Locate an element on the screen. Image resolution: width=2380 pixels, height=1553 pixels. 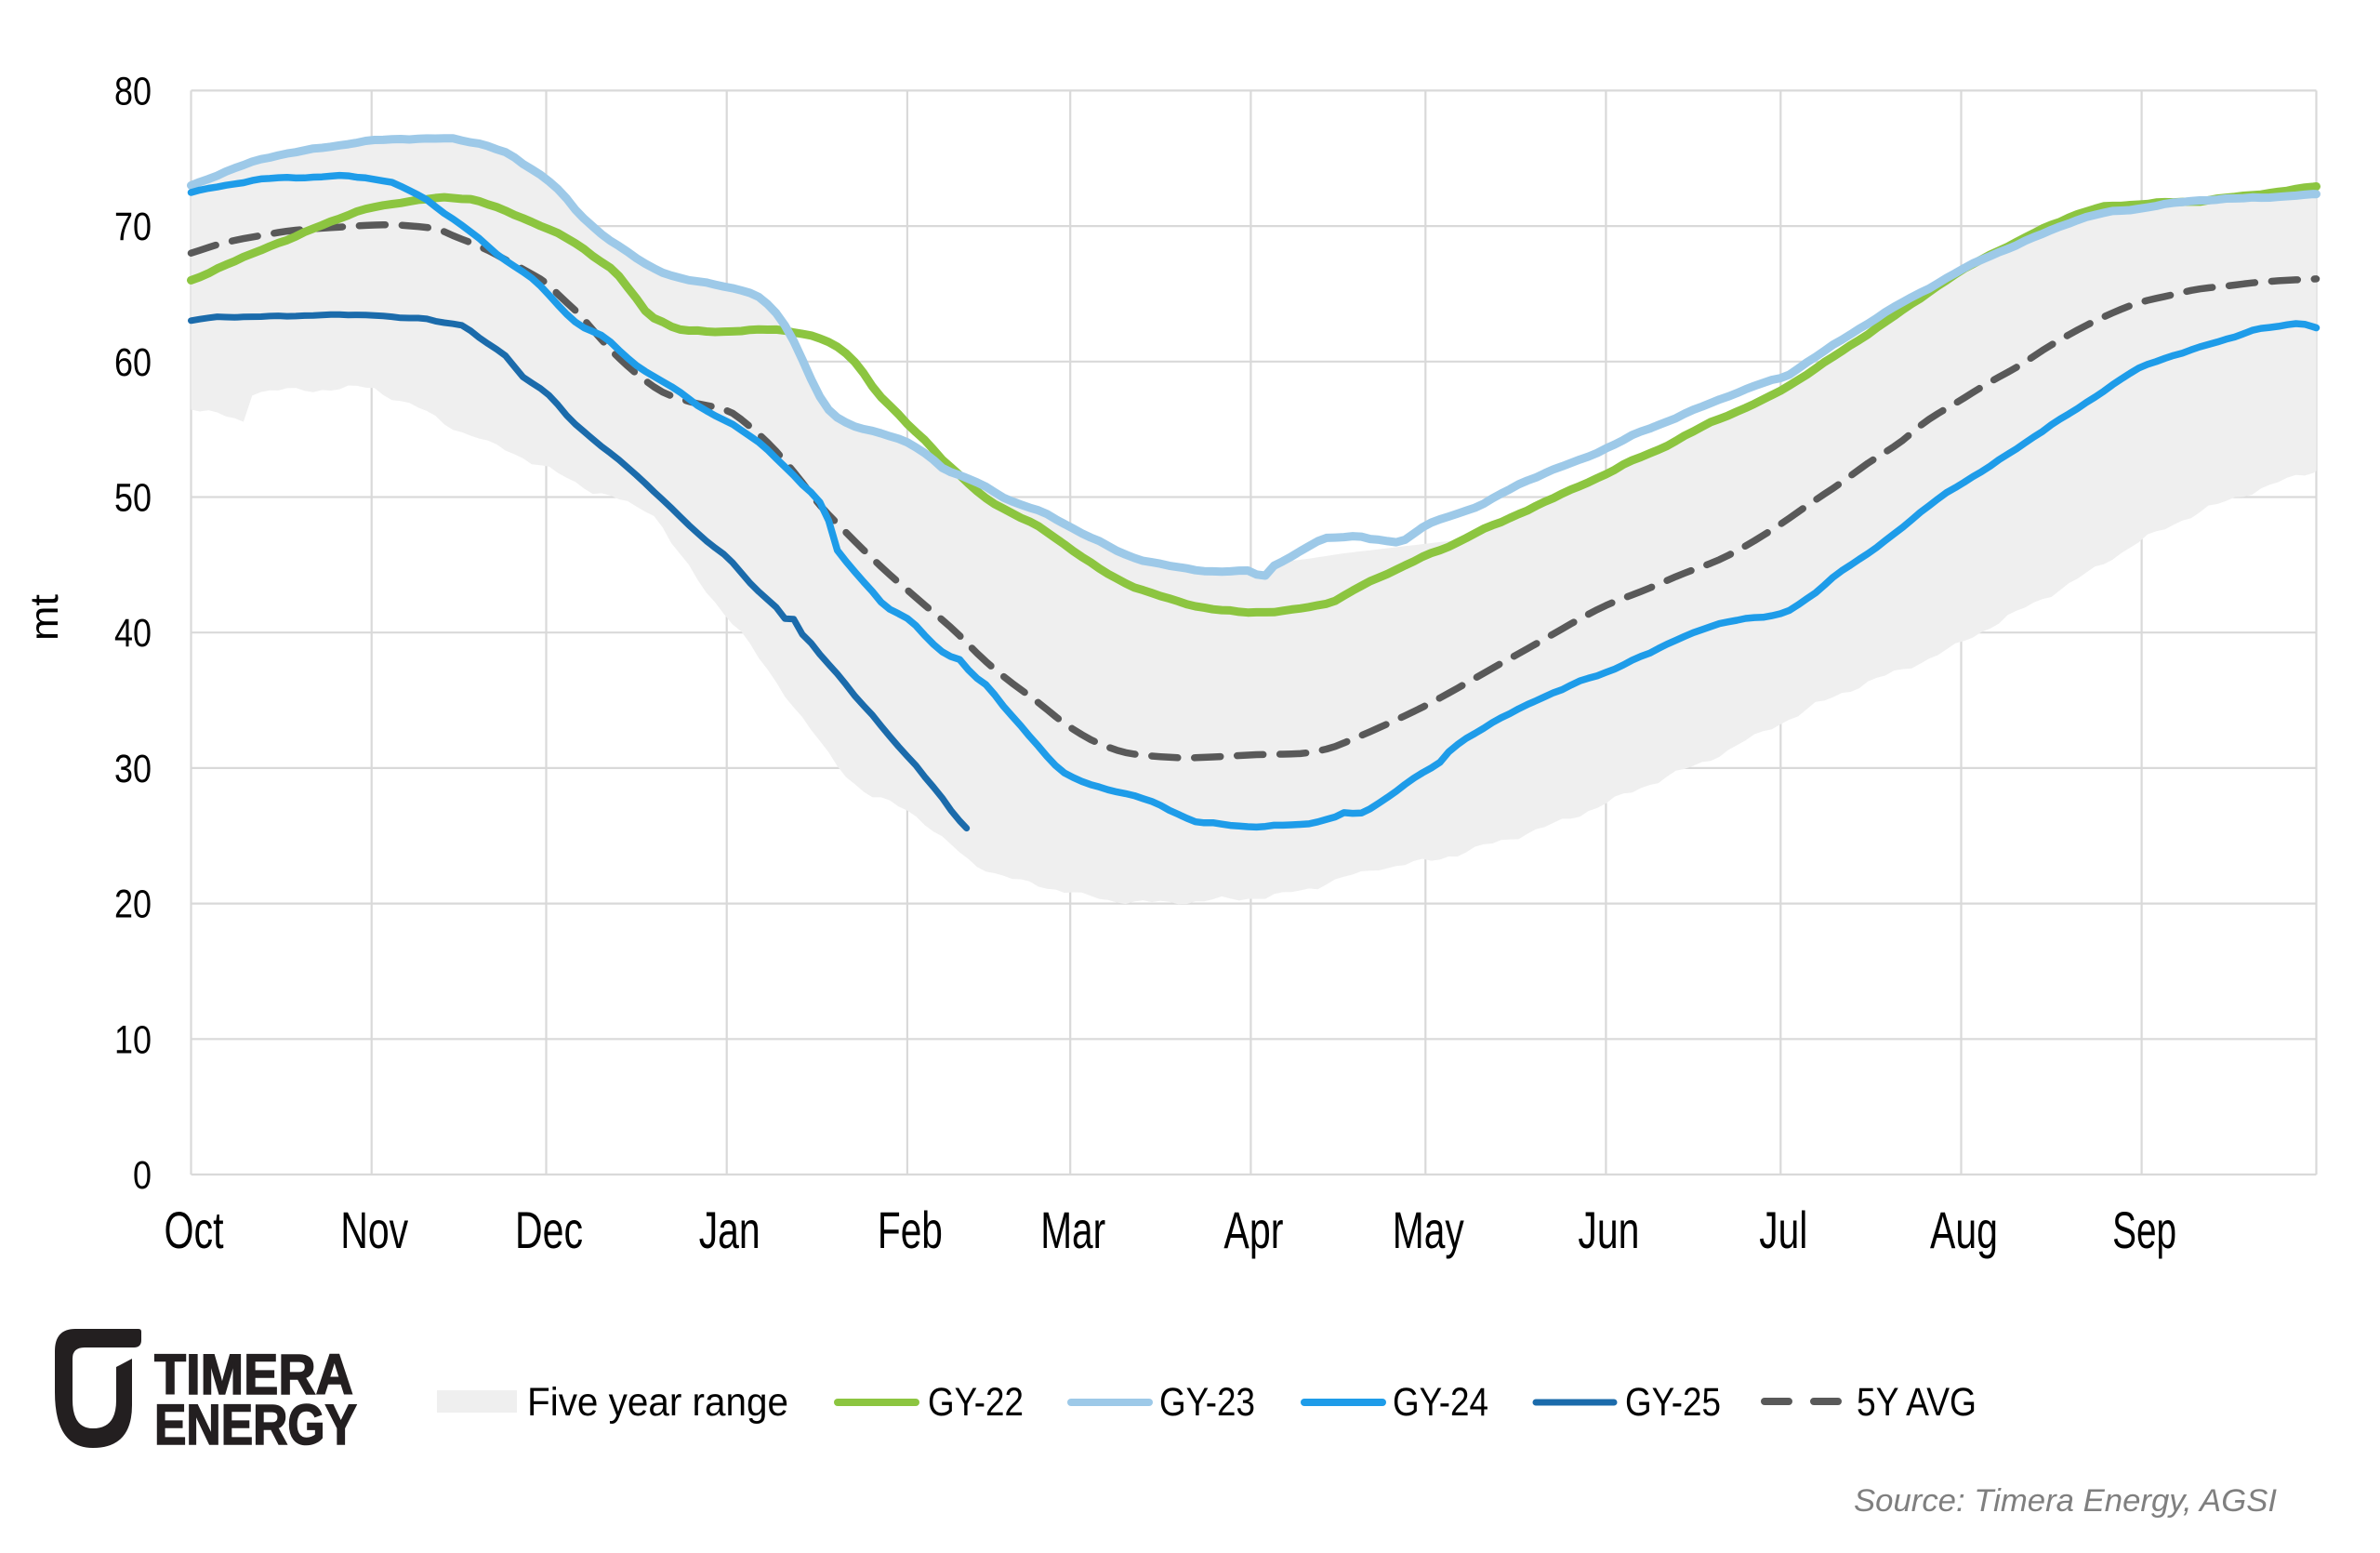
svg-text: 20 is located at coordinates (133, 905).